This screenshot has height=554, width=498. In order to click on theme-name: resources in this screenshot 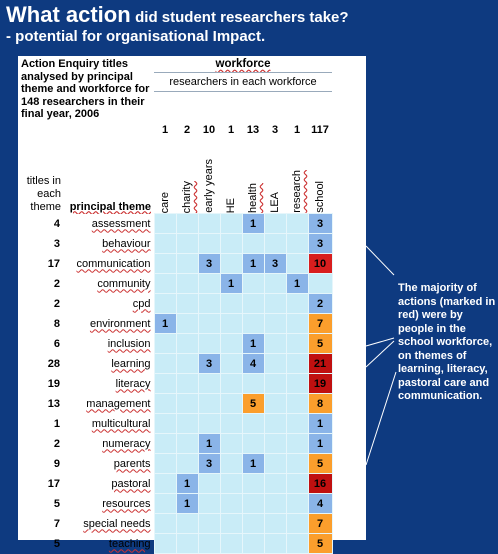, I will do `click(126, 503)`.